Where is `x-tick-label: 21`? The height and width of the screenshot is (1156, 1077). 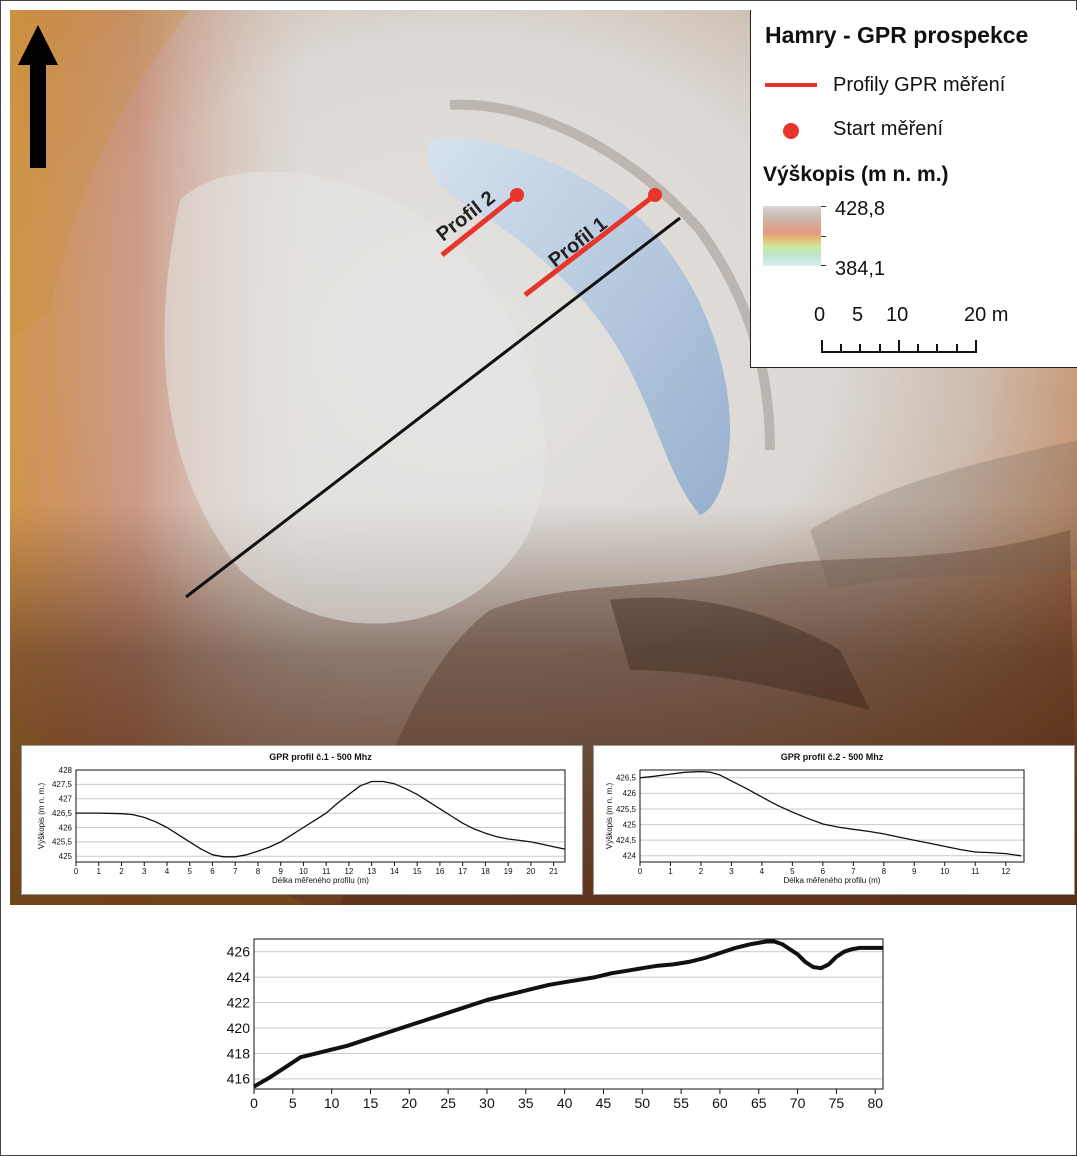 x-tick-label: 21 is located at coordinates (553, 871).